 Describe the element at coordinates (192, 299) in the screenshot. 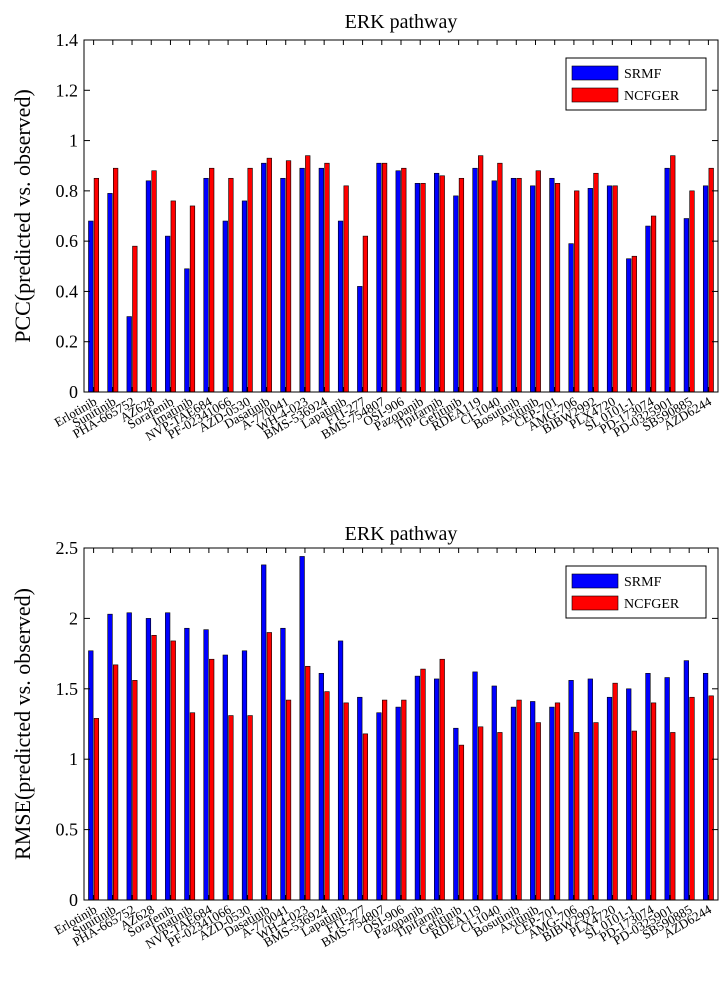

I see `bar-ncfger-imatinib` at that location.